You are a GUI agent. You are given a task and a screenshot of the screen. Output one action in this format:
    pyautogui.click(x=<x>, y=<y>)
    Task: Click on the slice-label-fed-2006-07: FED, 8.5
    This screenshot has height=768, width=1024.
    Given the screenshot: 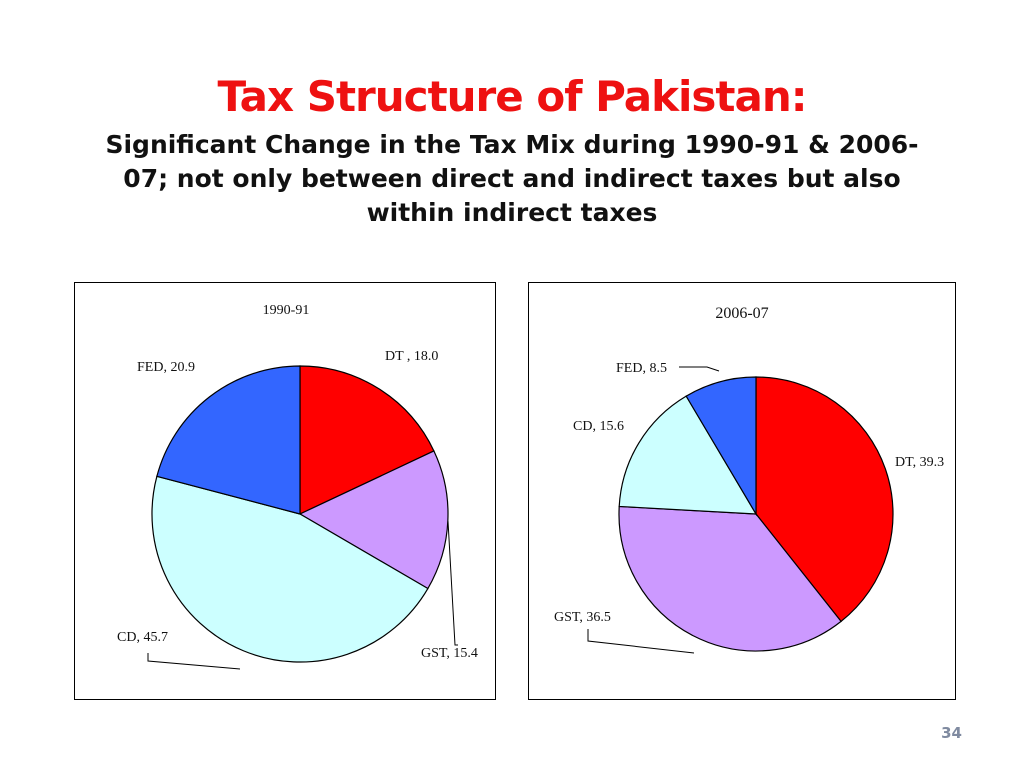 What is the action you would take?
    pyautogui.click(x=641, y=368)
    